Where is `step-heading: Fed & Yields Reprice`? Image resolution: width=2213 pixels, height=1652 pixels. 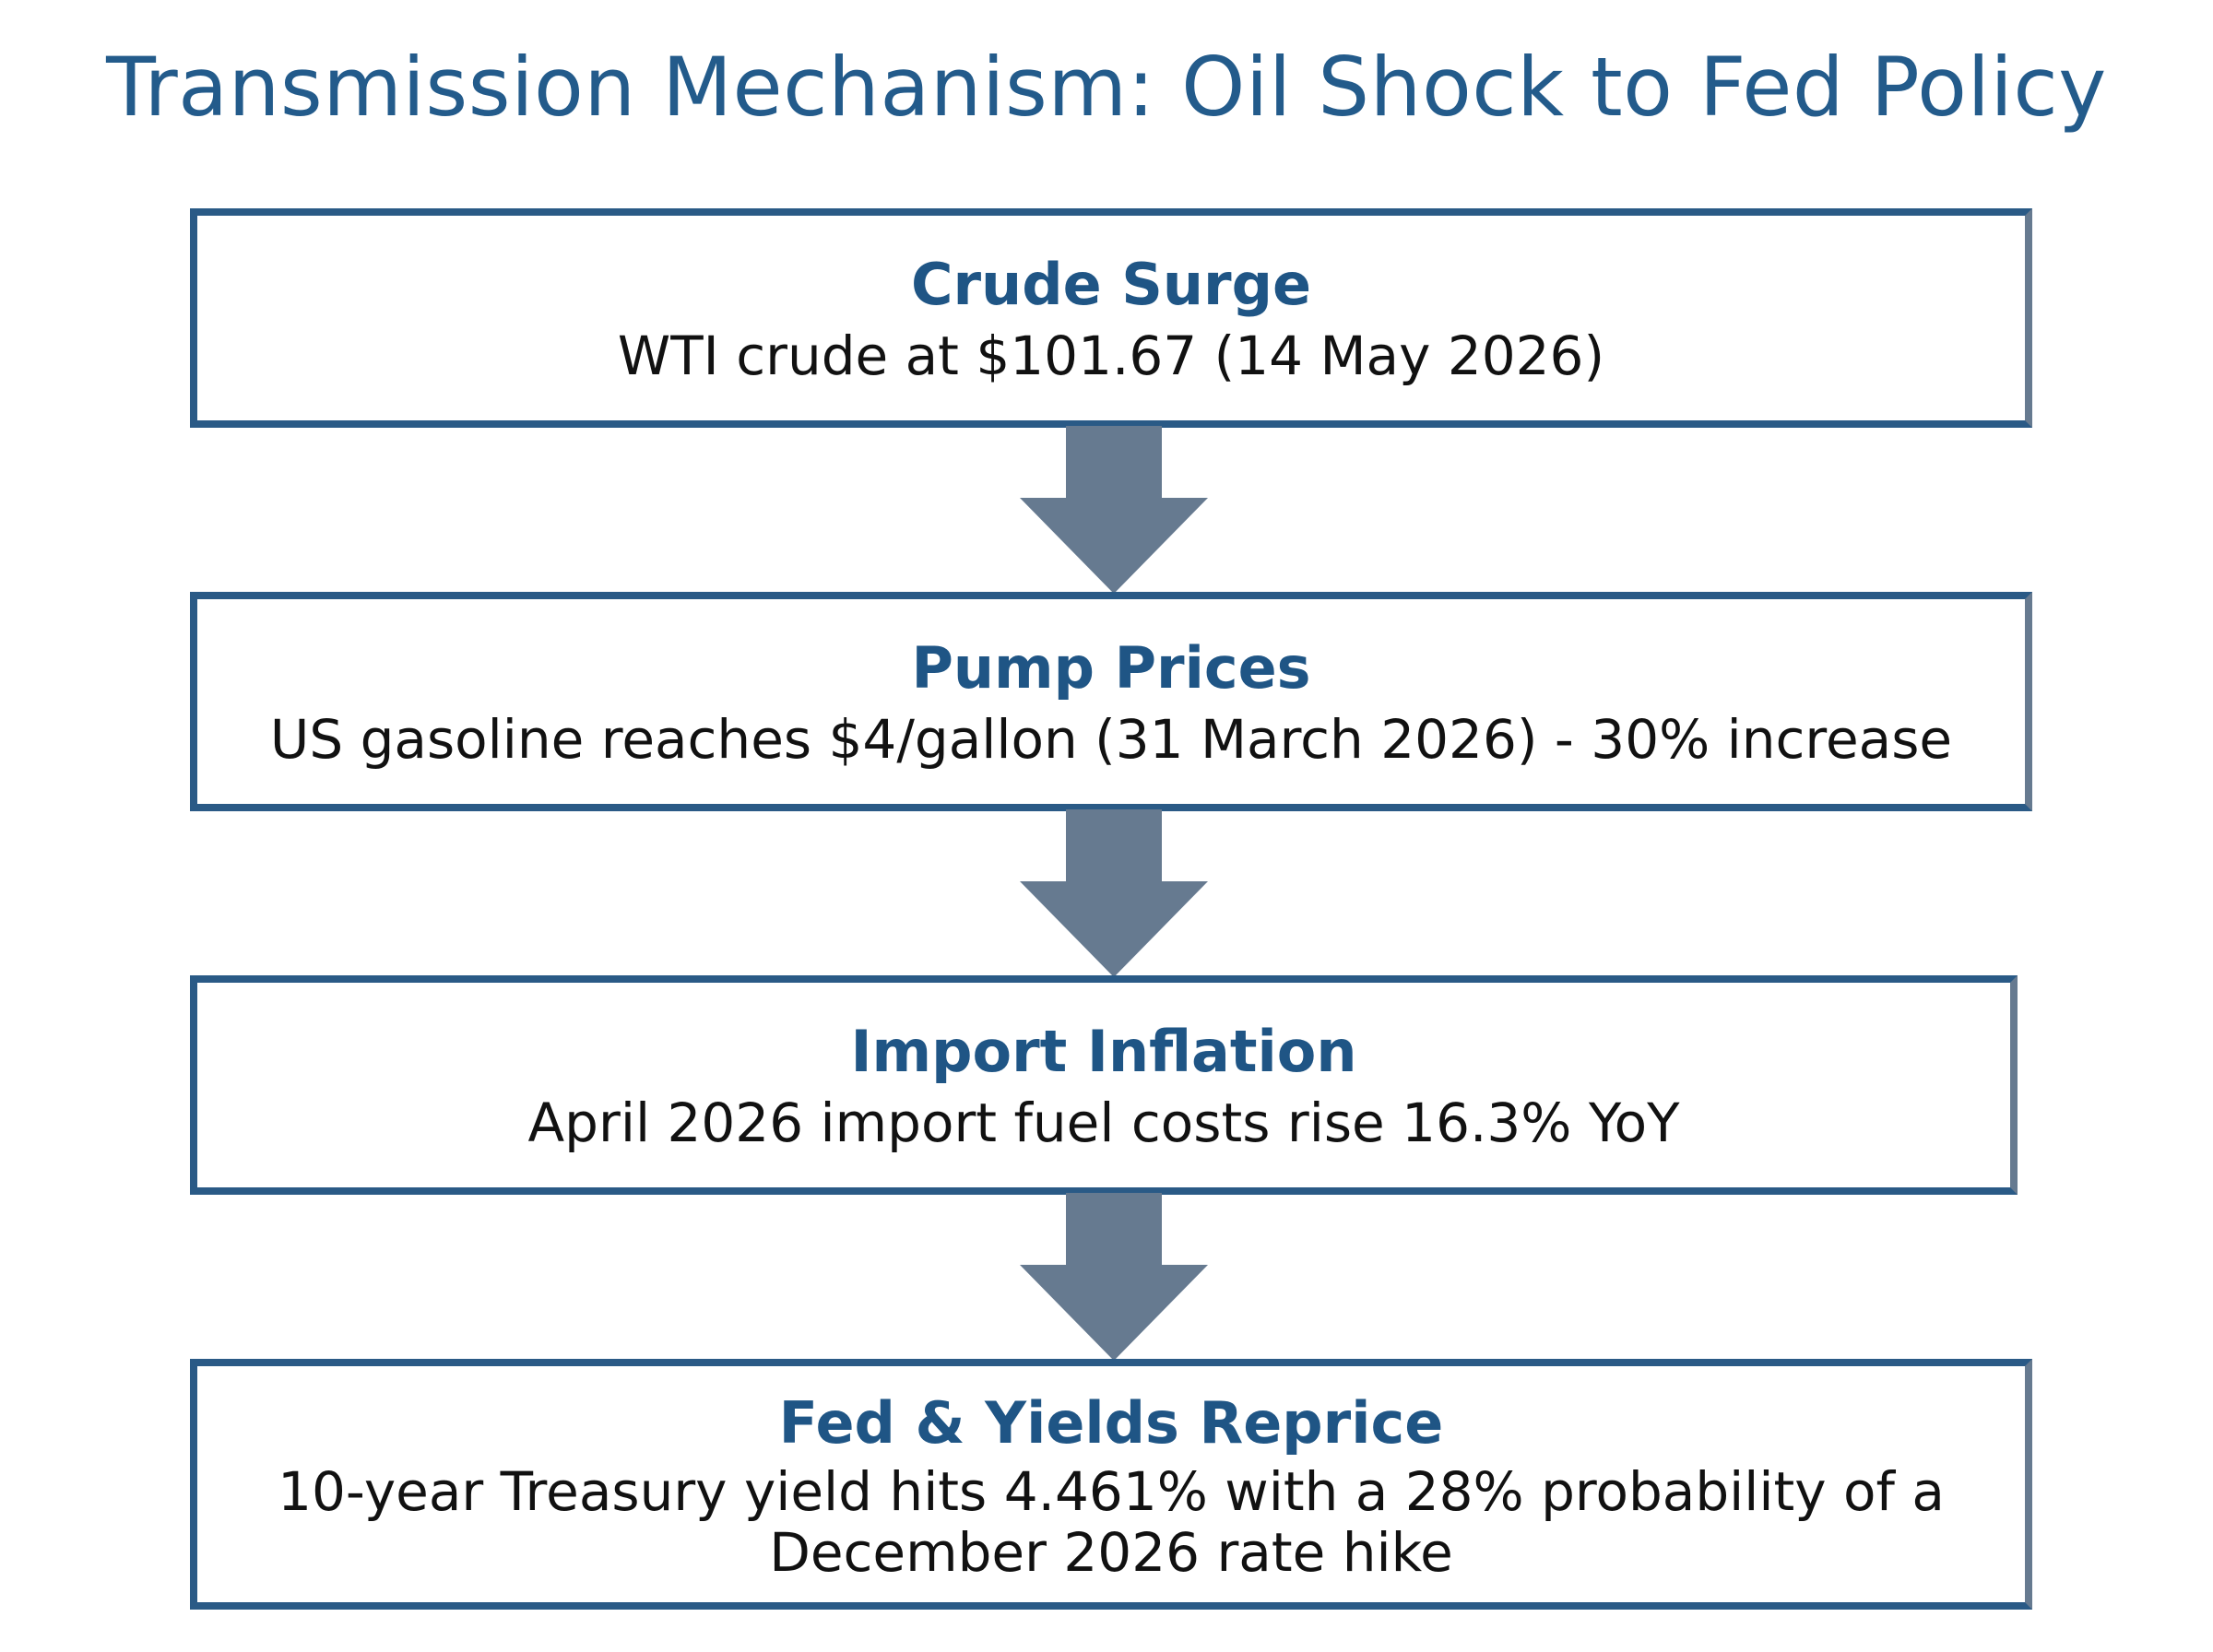 step-heading: Fed & Yields Reprice is located at coordinates (1111, 1423).